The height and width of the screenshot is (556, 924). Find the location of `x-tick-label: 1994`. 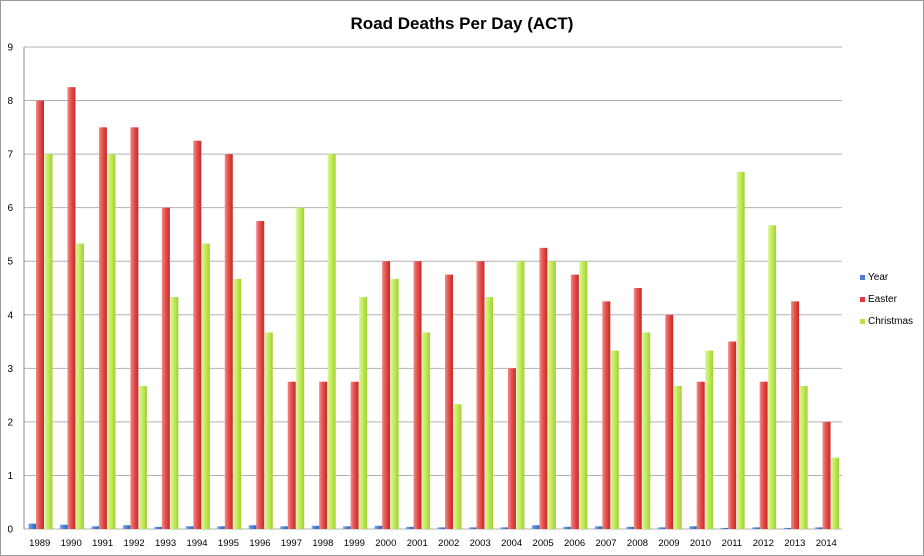

x-tick-label: 1994 is located at coordinates (196, 543).